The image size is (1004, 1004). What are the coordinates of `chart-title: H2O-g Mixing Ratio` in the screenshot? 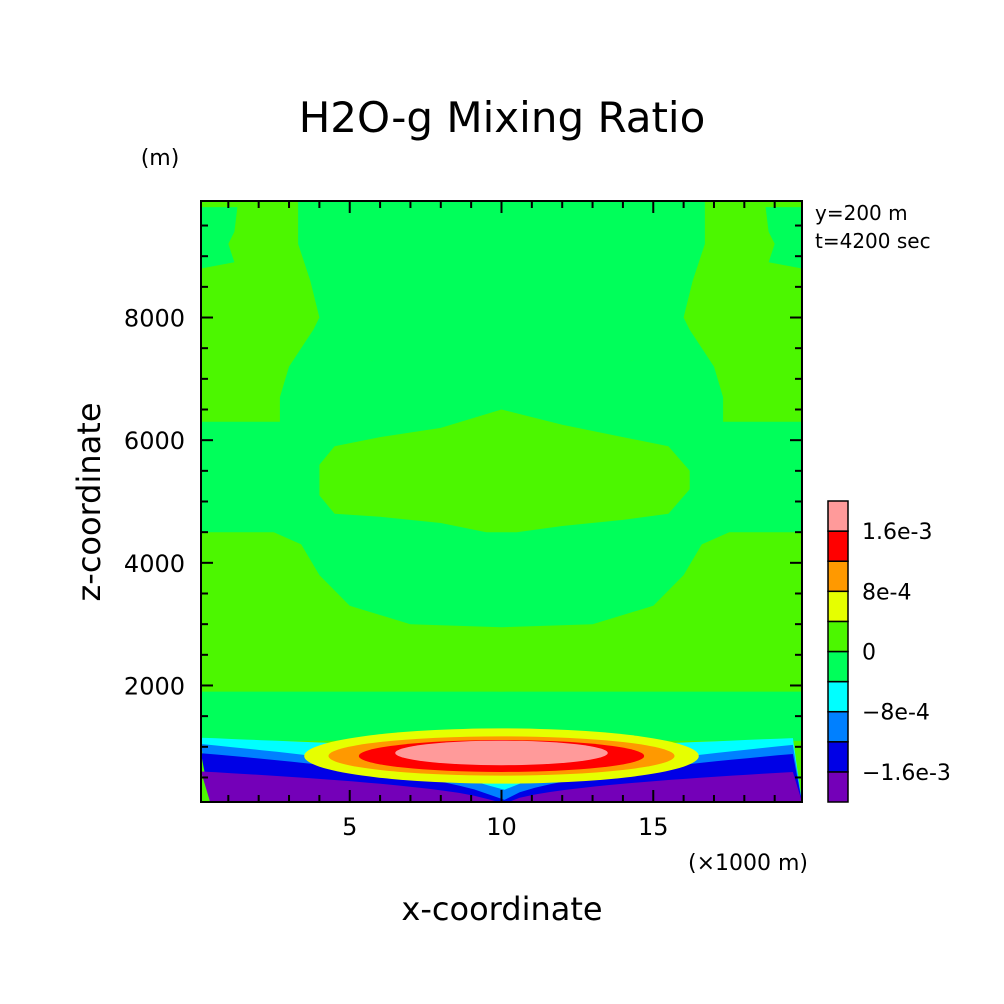 It's located at (502, 117).